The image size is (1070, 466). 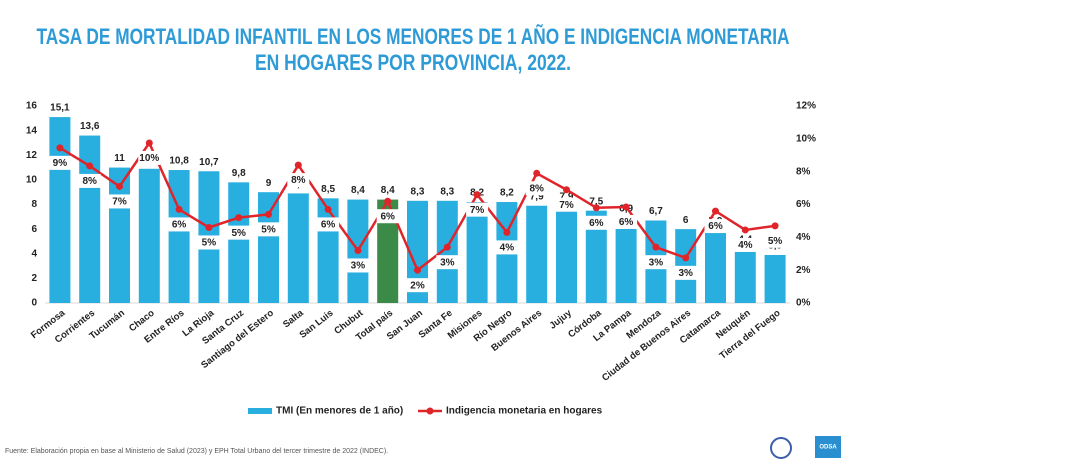 I want to click on bar-value-label: 7,5, so click(x=596, y=201).